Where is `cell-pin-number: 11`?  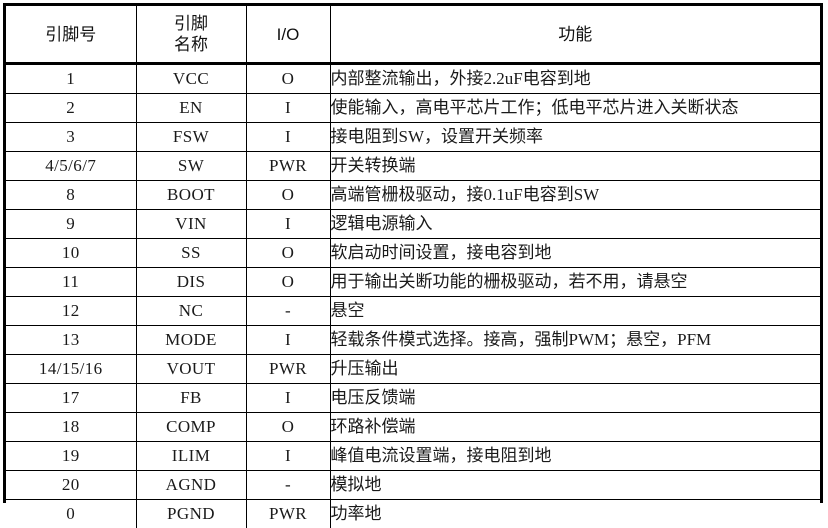
cell-pin-number: 11 is located at coordinates (71, 282).